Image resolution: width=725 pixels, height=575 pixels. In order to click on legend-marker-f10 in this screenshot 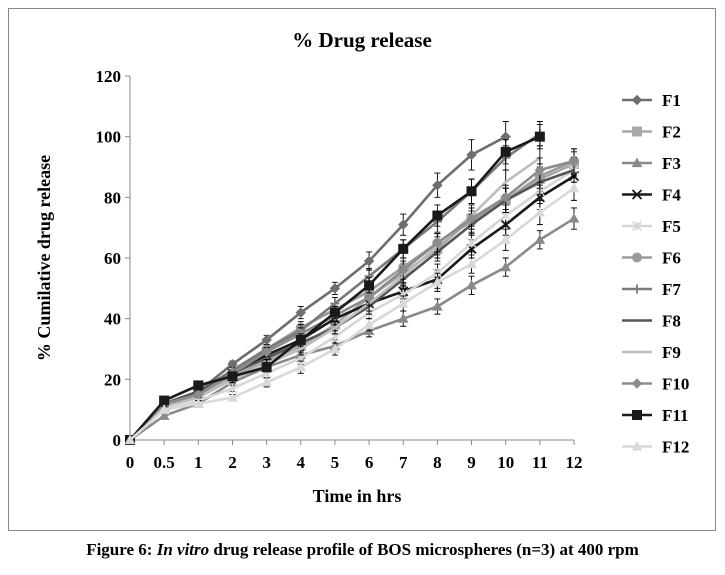, I will do `click(637, 383)`.